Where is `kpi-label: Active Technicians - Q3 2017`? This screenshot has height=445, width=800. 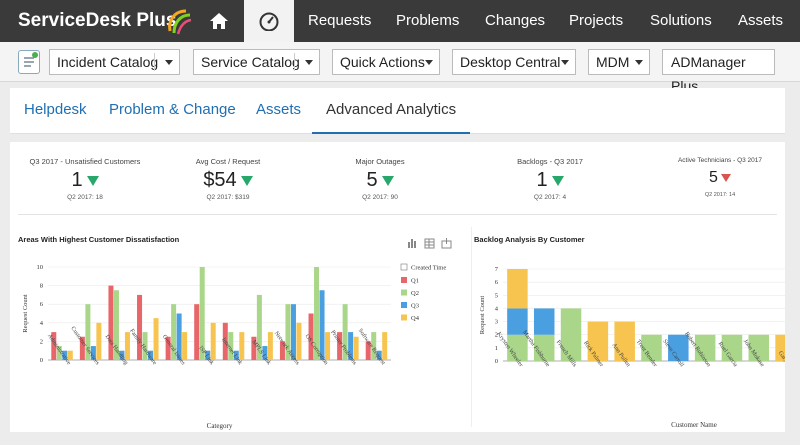
kpi-label: Active Technicians - Q3 2017 is located at coordinates (720, 160).